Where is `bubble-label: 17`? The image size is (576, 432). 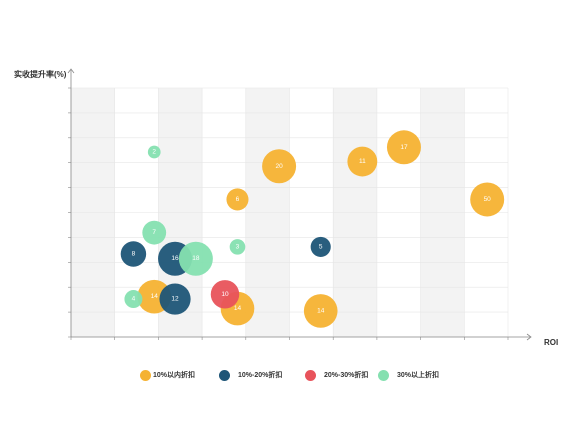
bubble-label: 17 is located at coordinates (404, 147).